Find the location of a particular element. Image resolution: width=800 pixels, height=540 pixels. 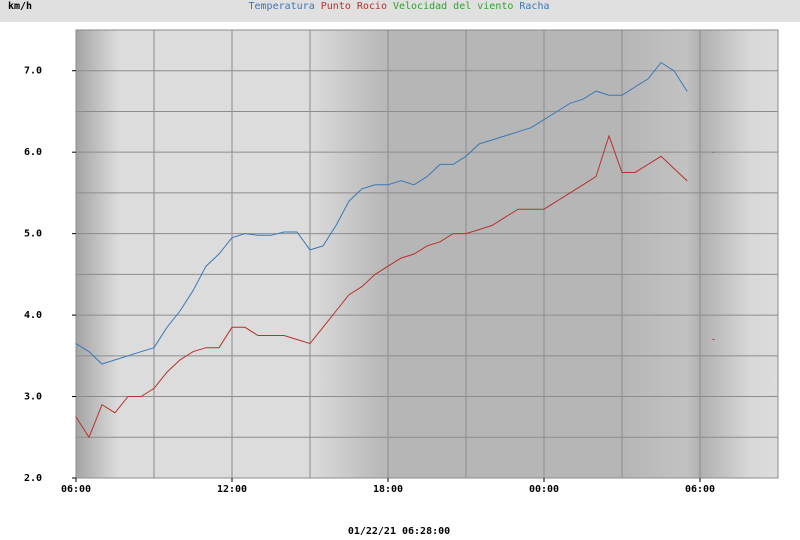

y-axis-label: km/h is located at coordinates (20, 6).